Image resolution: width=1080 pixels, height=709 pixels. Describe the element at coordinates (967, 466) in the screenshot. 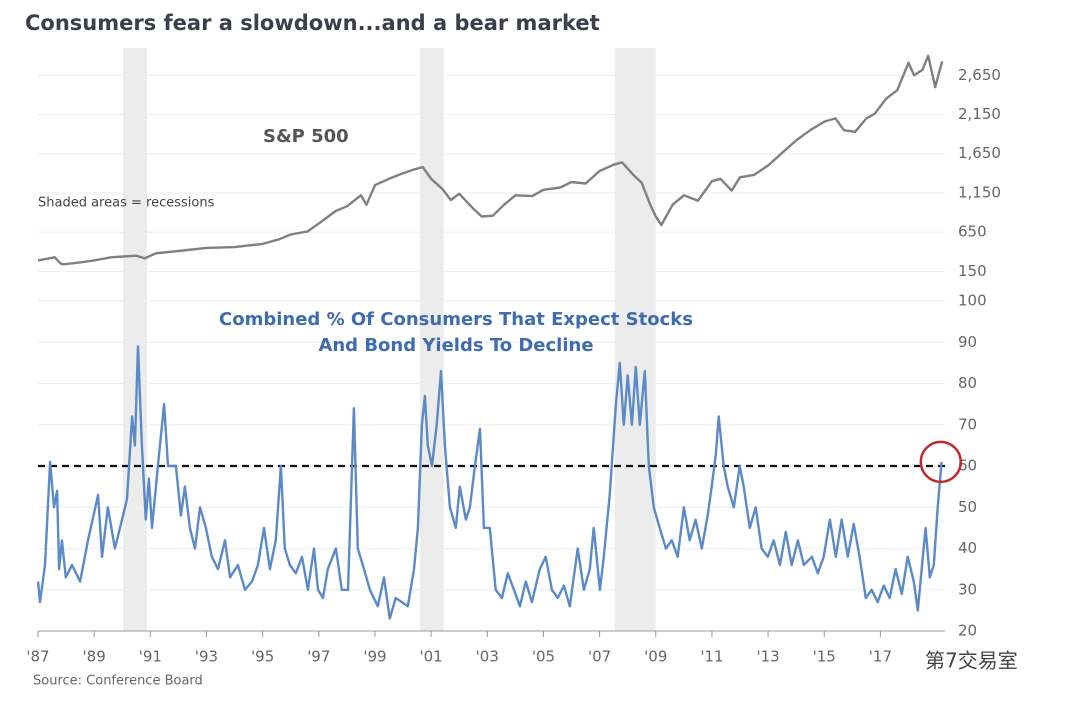

I see `y-tick-label: 60` at that location.